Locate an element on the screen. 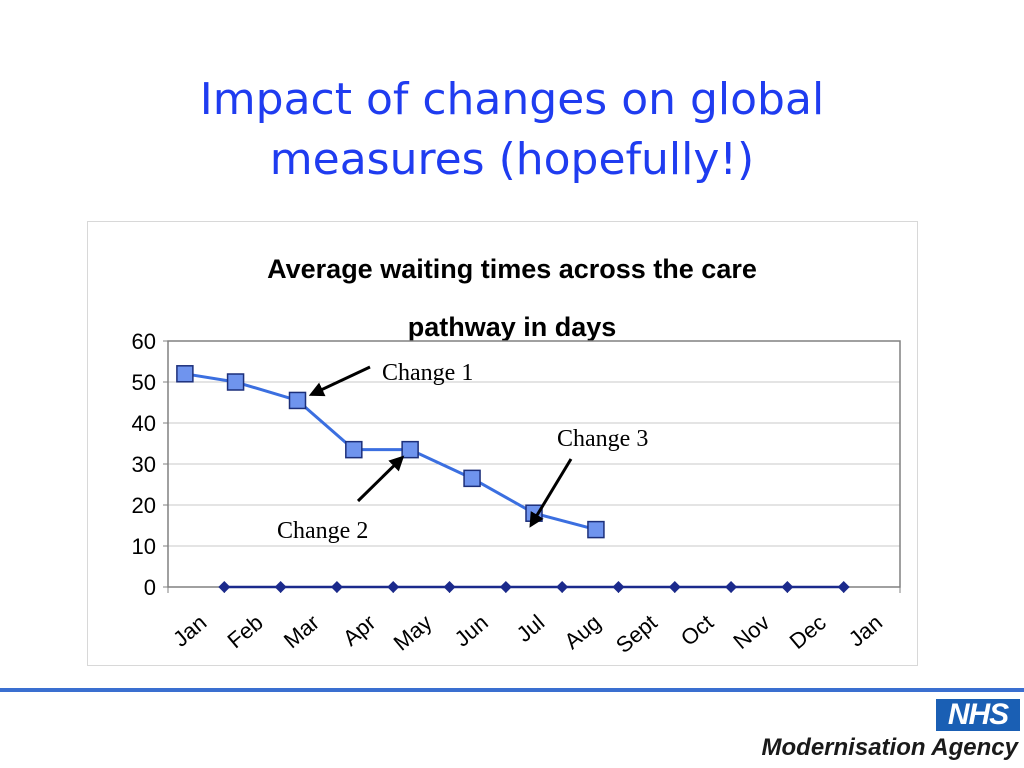 The width and height of the screenshot is (1024, 768). slide-title-line-1: Impact of changes on global is located at coordinates (512, 99).